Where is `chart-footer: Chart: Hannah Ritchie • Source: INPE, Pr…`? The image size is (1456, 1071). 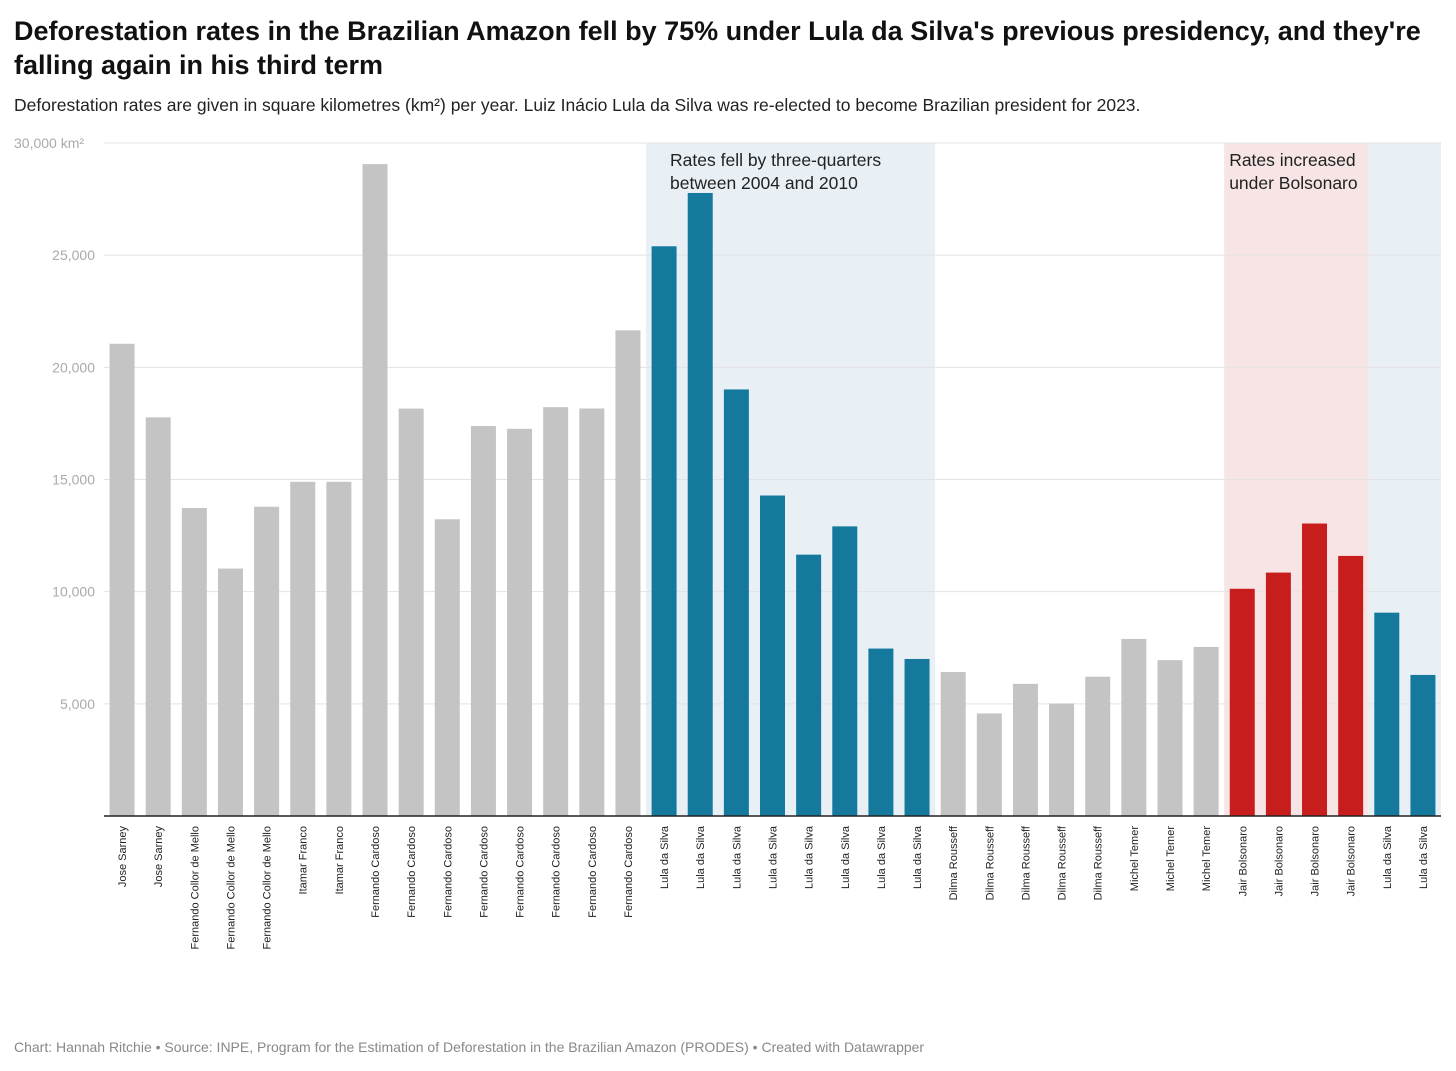
chart-footer: Chart: Hannah Ritchie • Source: INPE, Pr… is located at coordinates (469, 1047).